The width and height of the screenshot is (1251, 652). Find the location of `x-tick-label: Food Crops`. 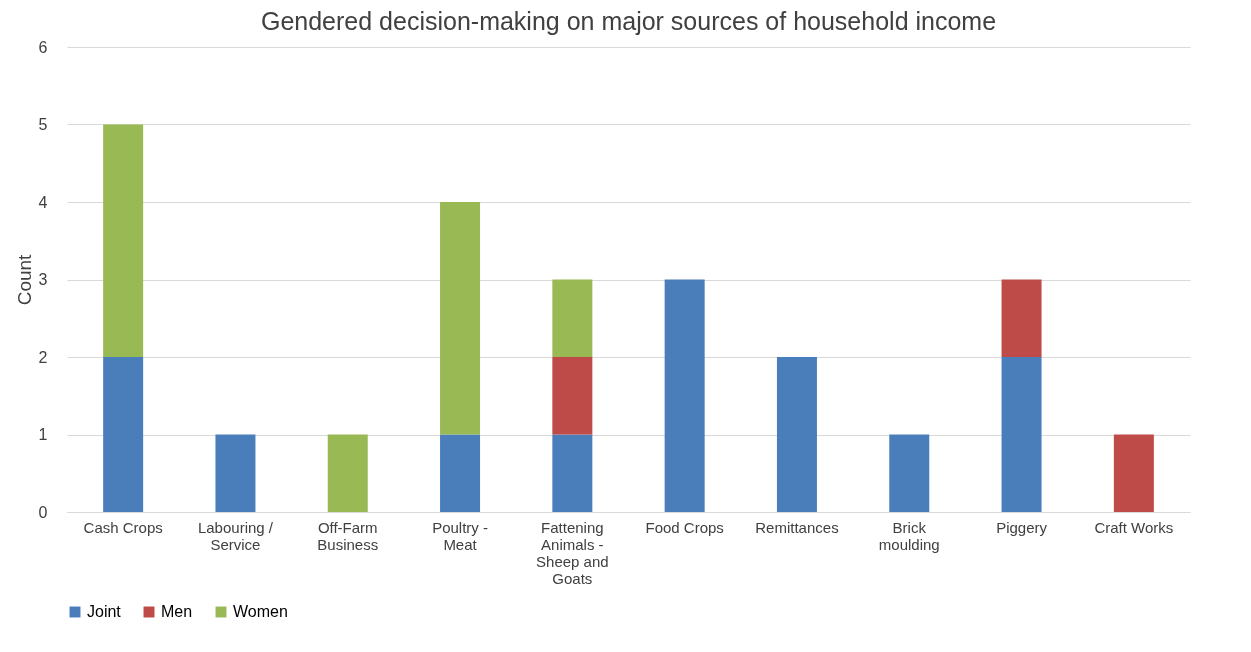

x-tick-label: Food Crops is located at coordinates (684, 527).